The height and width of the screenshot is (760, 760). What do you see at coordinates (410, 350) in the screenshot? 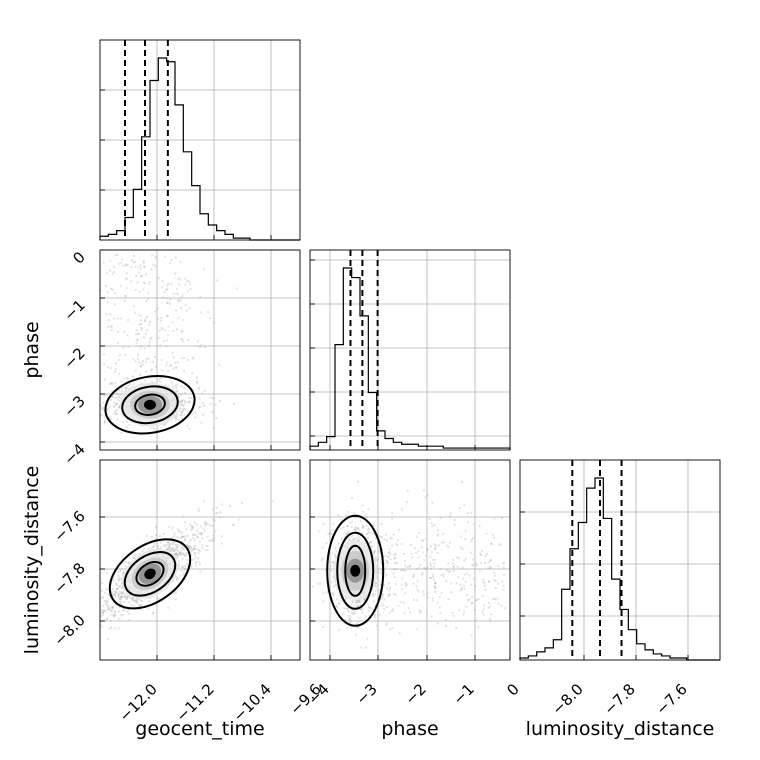
I see `panel-frame` at bounding box center [410, 350].